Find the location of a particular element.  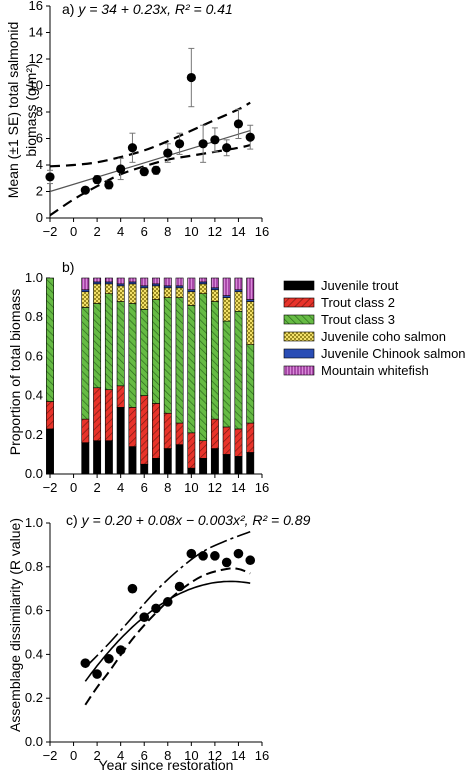

panel-c-y-tick-label: 1.0 is located at coordinates (34, 522).